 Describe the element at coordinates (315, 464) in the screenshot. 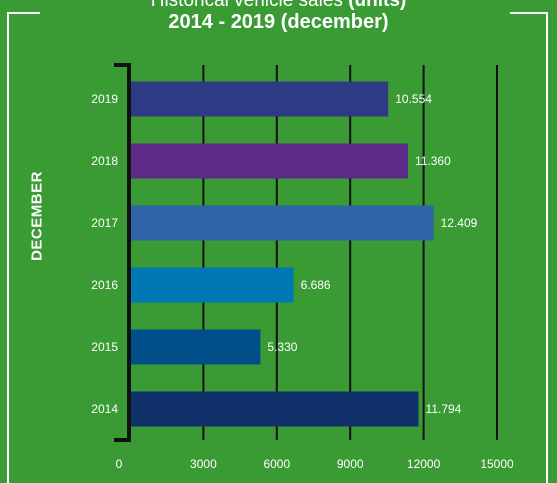

I see `x-tick-labels: 0 3000 6000 9000 12000 15000` at that location.